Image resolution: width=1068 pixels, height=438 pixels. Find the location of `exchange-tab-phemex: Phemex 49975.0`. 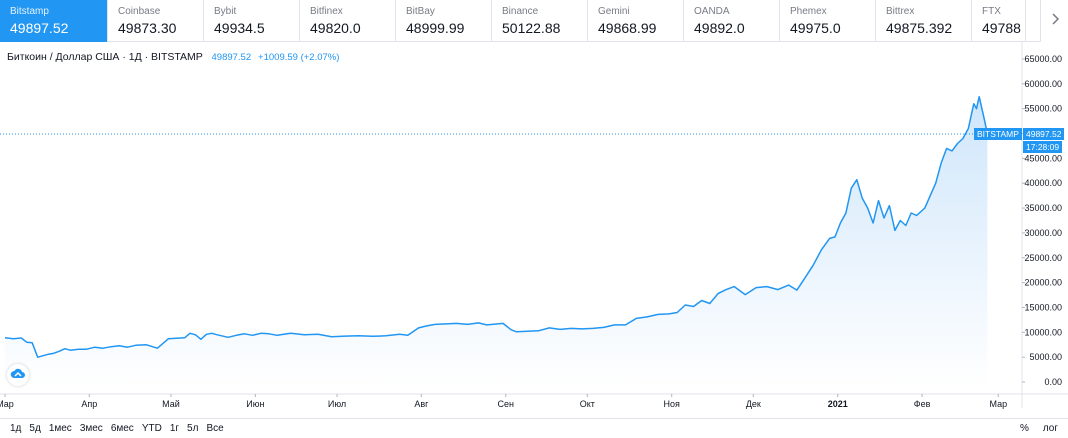

exchange-tab-phemex: Phemex 49975.0 is located at coordinates (828, 21).